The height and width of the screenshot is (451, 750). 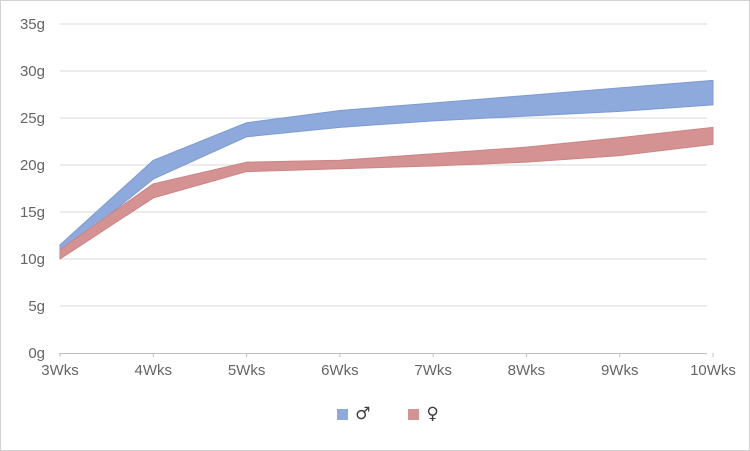 What do you see at coordinates (433, 370) in the screenshot?
I see `x-tick-label: 7Wks` at bounding box center [433, 370].